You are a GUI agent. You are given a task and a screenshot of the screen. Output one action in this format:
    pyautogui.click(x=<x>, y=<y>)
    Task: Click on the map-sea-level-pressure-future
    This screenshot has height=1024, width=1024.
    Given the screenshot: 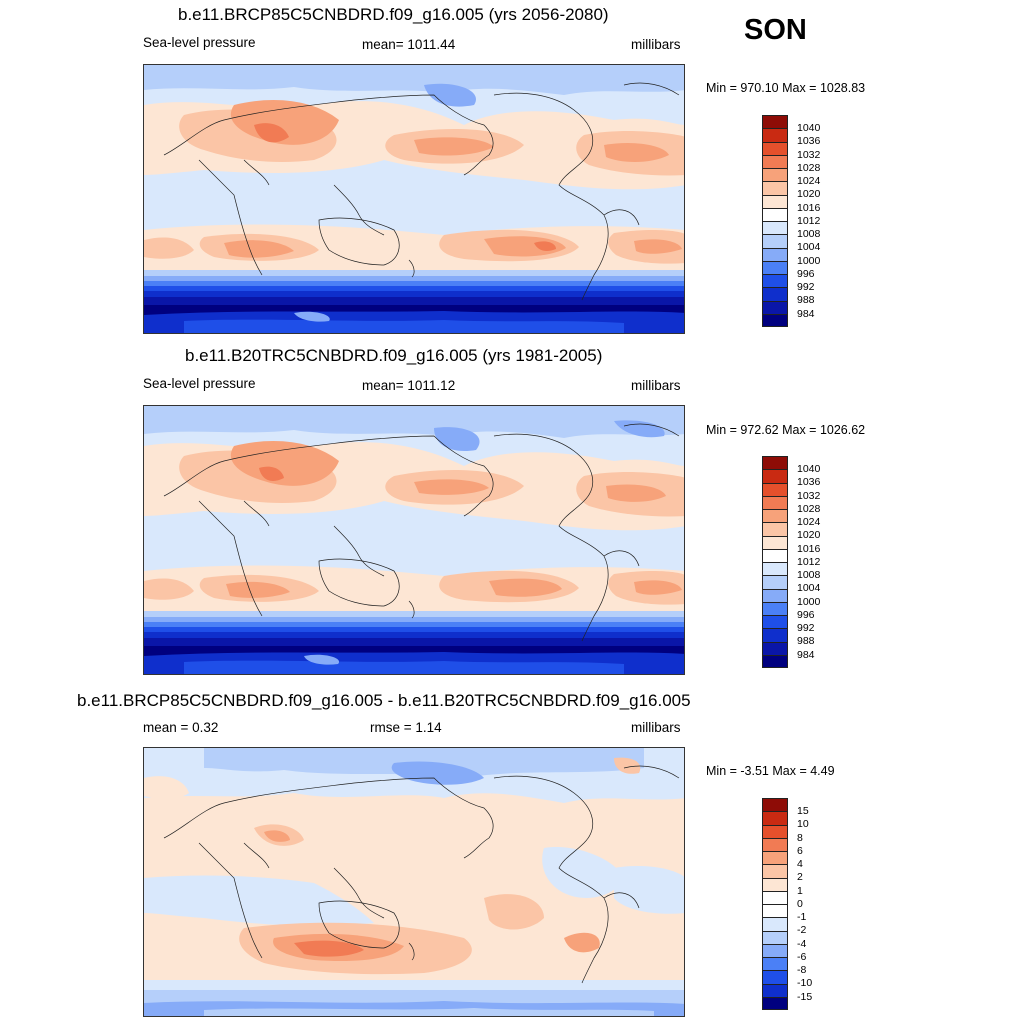 What is the action you would take?
    pyautogui.click(x=414, y=199)
    